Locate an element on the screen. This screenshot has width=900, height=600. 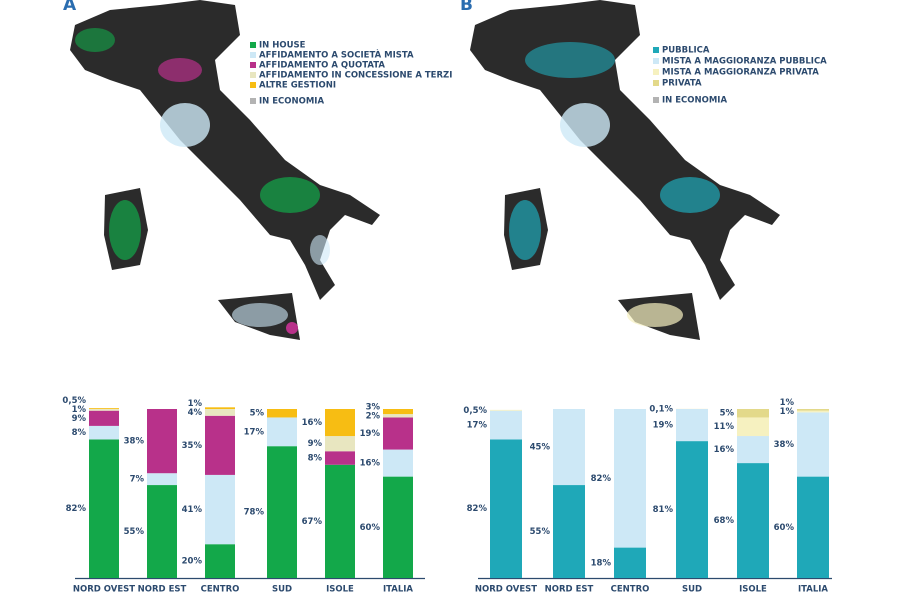
value-label: 20% is located at coordinates (192, 562).